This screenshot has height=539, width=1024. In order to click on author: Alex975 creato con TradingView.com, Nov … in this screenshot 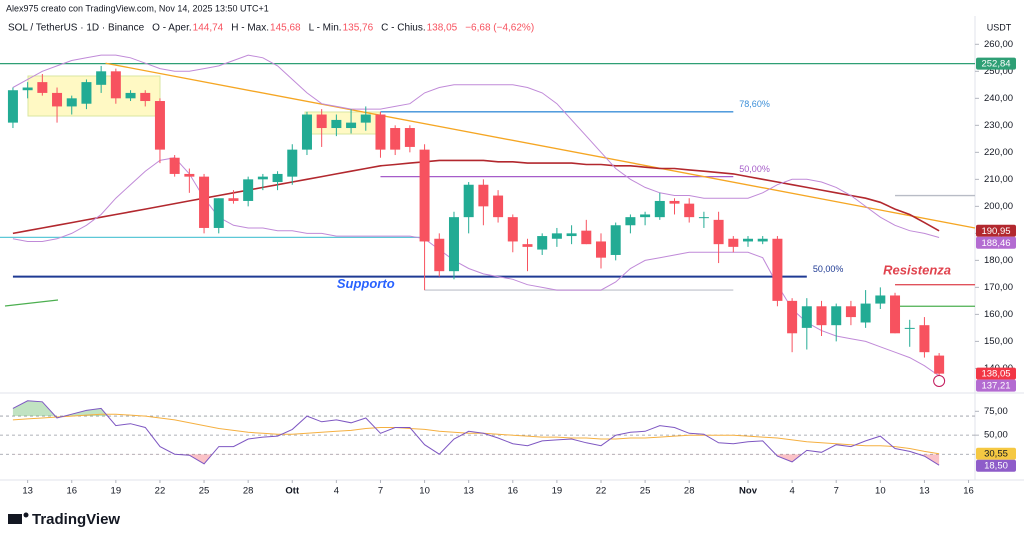, I will do `click(137, 8)`.